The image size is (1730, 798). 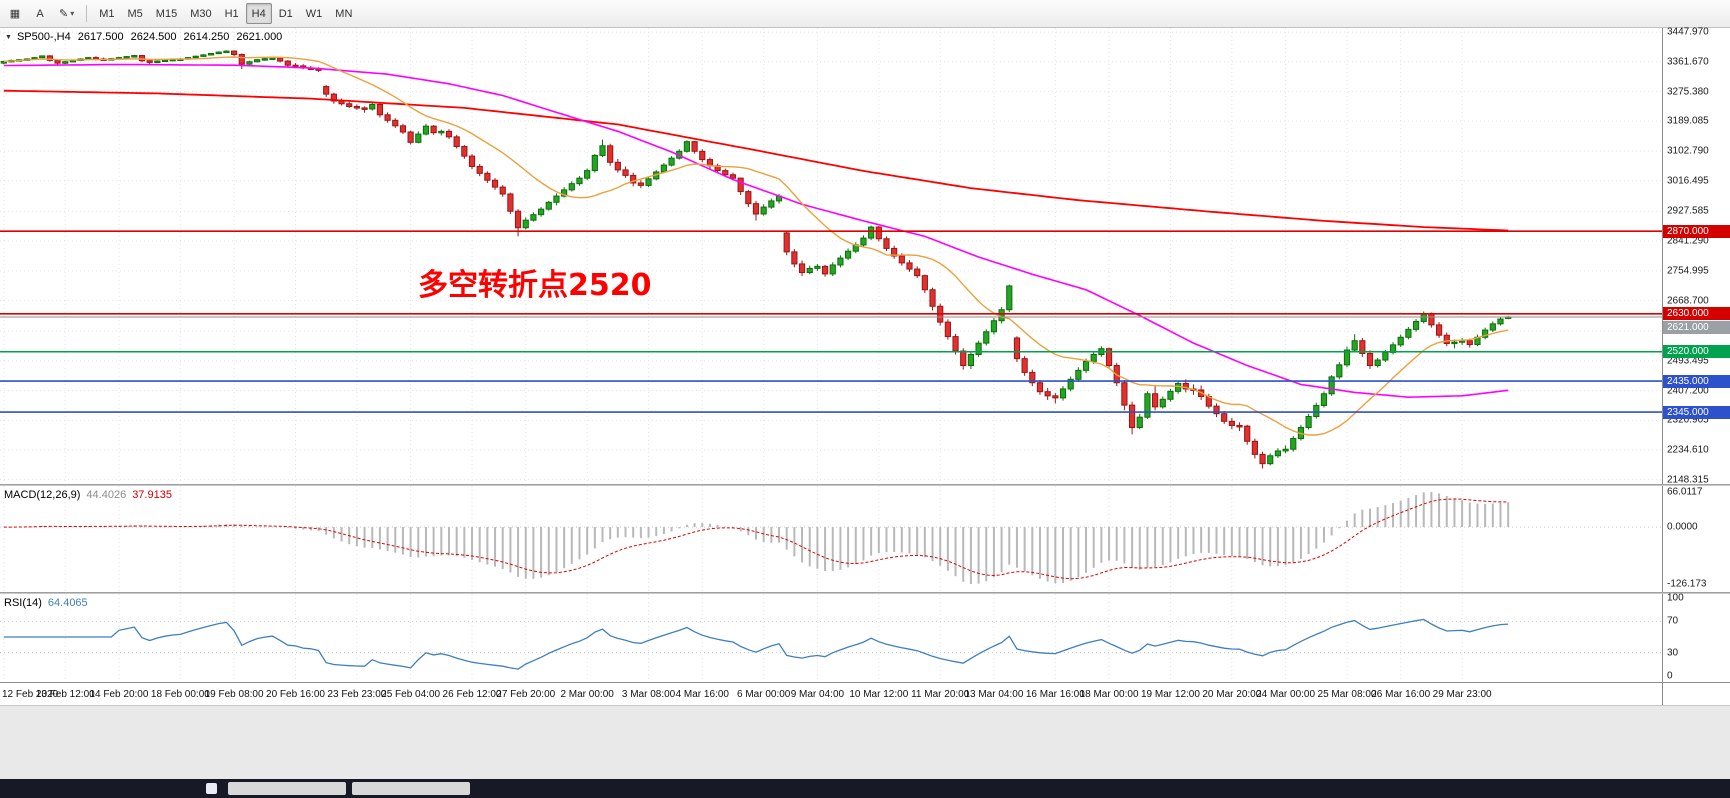 What do you see at coordinates (1688, 32) in the screenshot?
I see `price-axis-label: 3447.970` at bounding box center [1688, 32].